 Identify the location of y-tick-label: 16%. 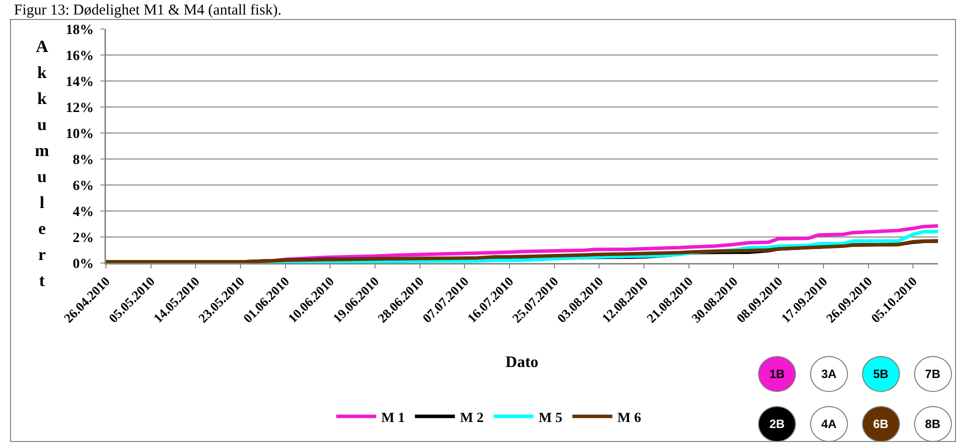
(80, 56).